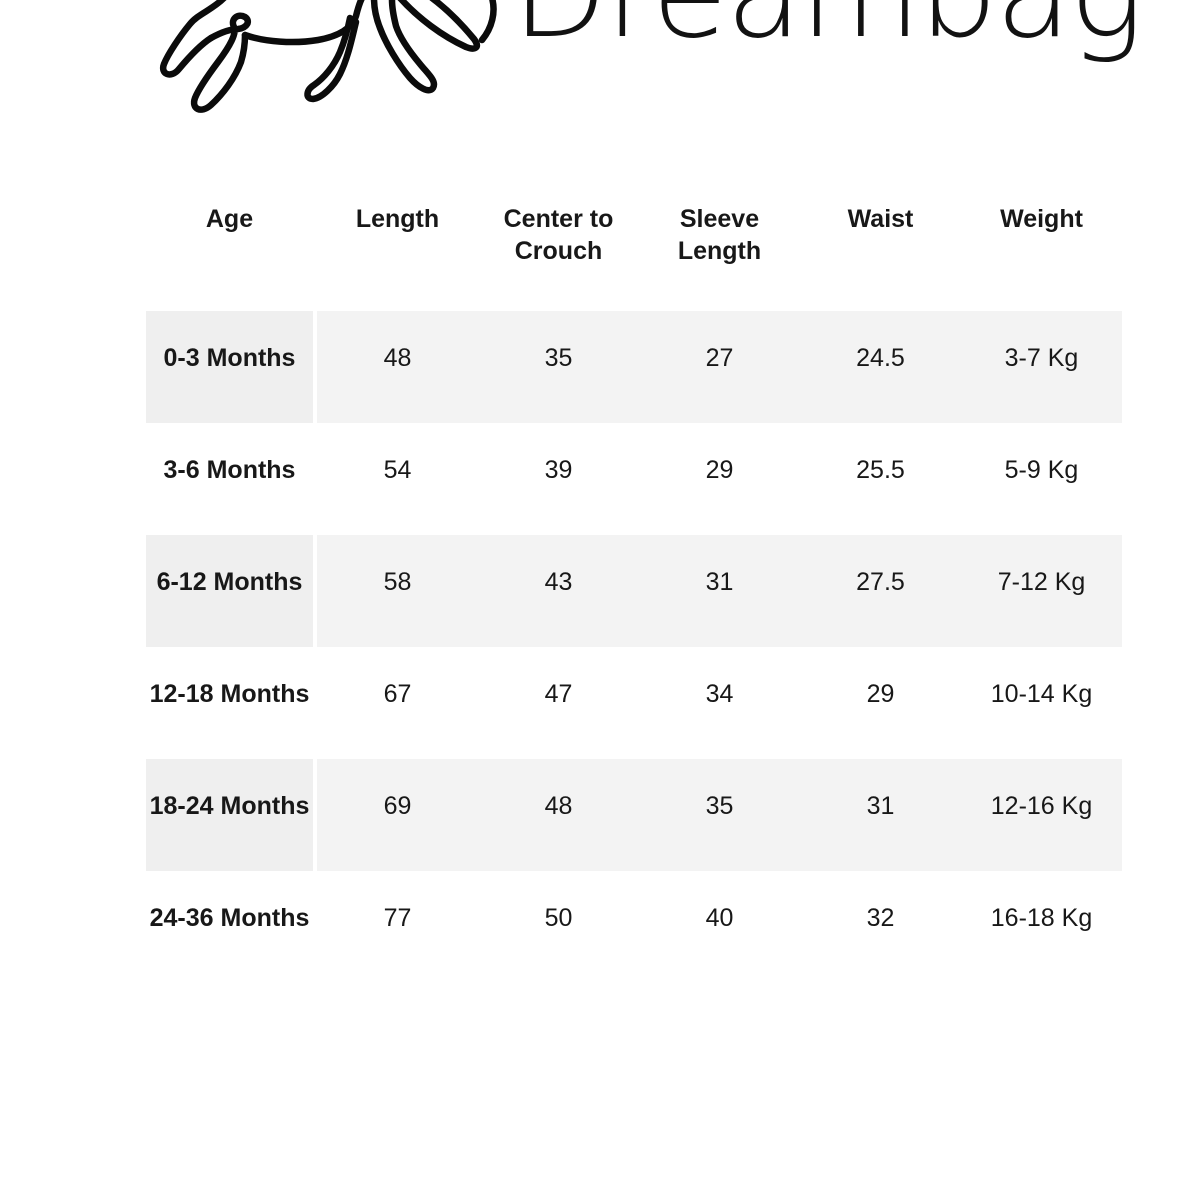 This screenshot has width=1200, height=1200. Describe the element at coordinates (880, 367) in the screenshot. I see `value-cell: 24.5` at that location.